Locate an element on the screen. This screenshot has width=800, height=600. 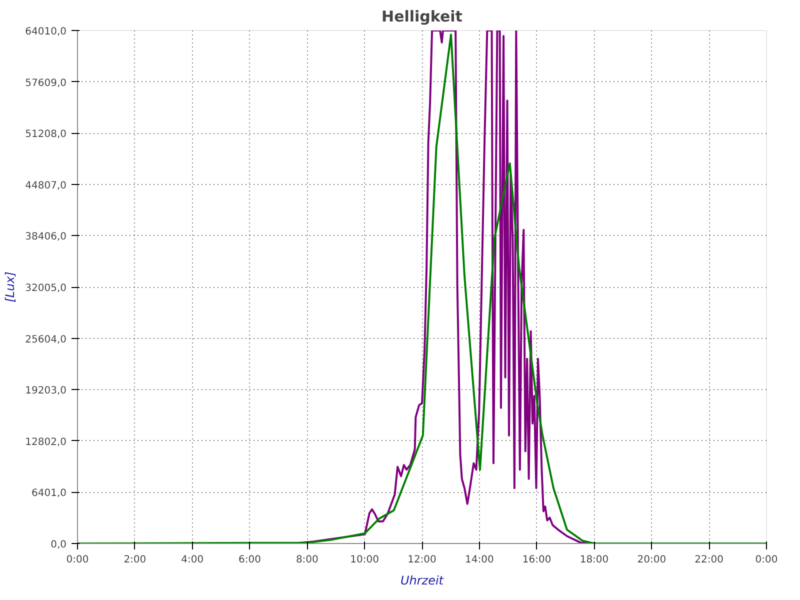
y-tick-label: 38406,0 is located at coordinates (46, 237).